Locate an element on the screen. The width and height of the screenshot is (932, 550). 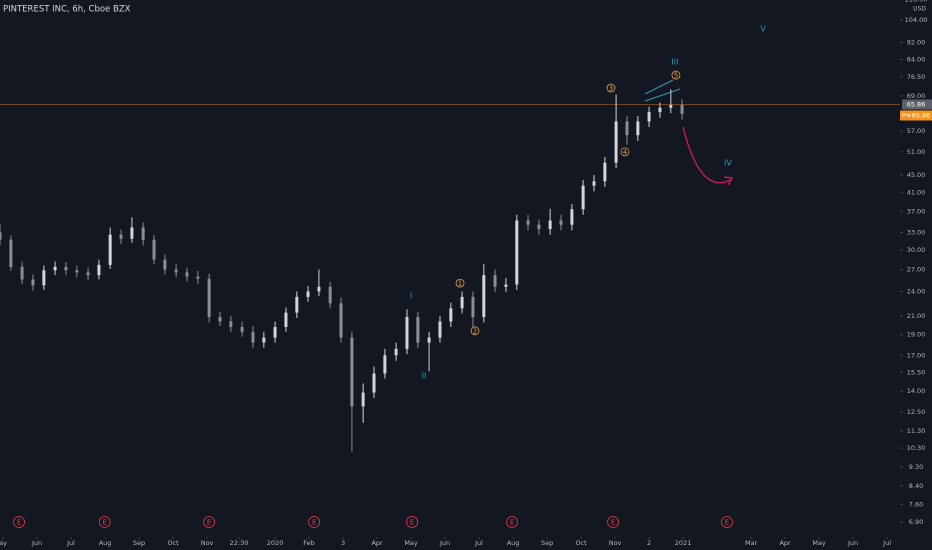
y-tick-label: 92.00 is located at coordinates (916, 43).